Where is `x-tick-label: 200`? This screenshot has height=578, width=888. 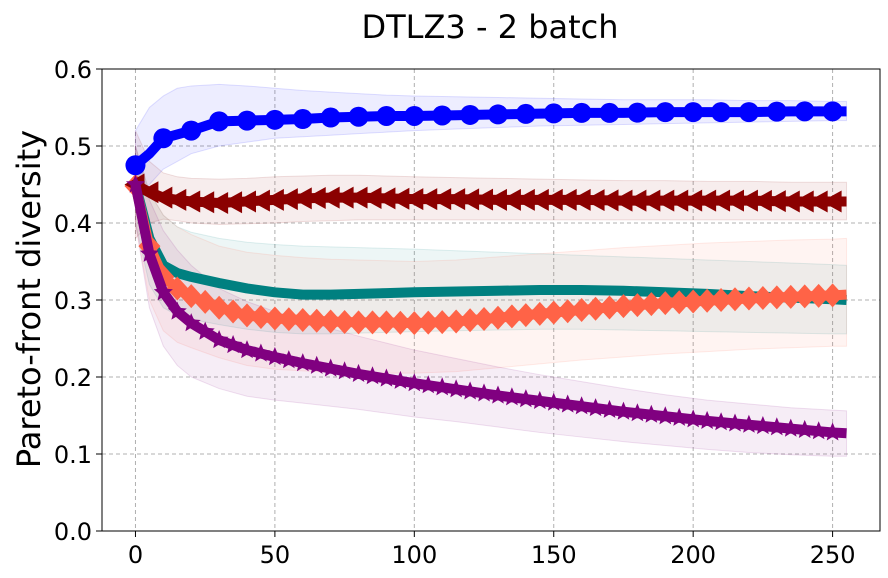
x-tick-label: 200 is located at coordinates (693, 555).